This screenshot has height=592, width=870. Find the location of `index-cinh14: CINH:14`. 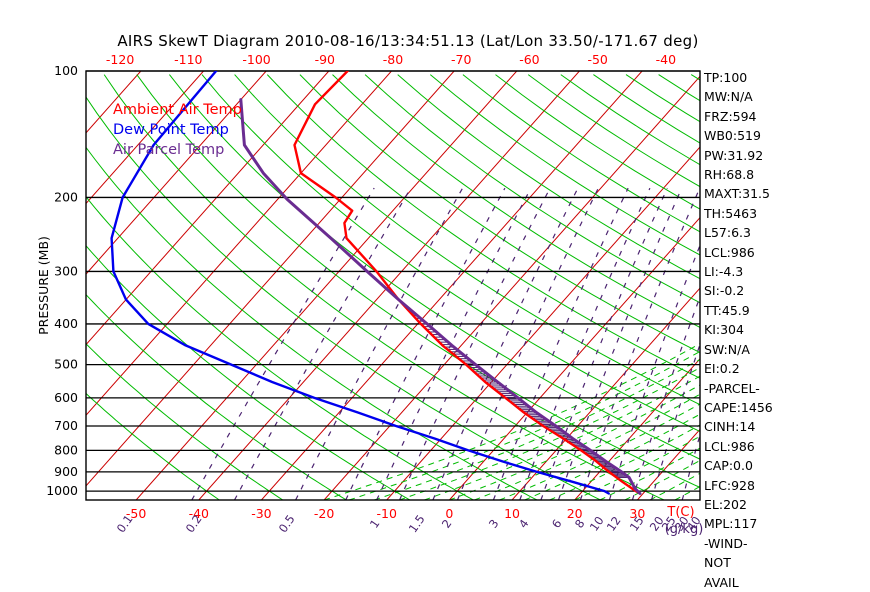

index-cinh14: CINH:14 is located at coordinates (730, 427).